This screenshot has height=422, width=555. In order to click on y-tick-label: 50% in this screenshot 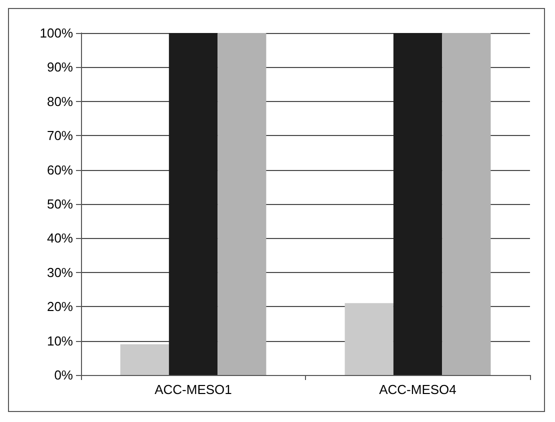, I will do `click(60, 204)`.